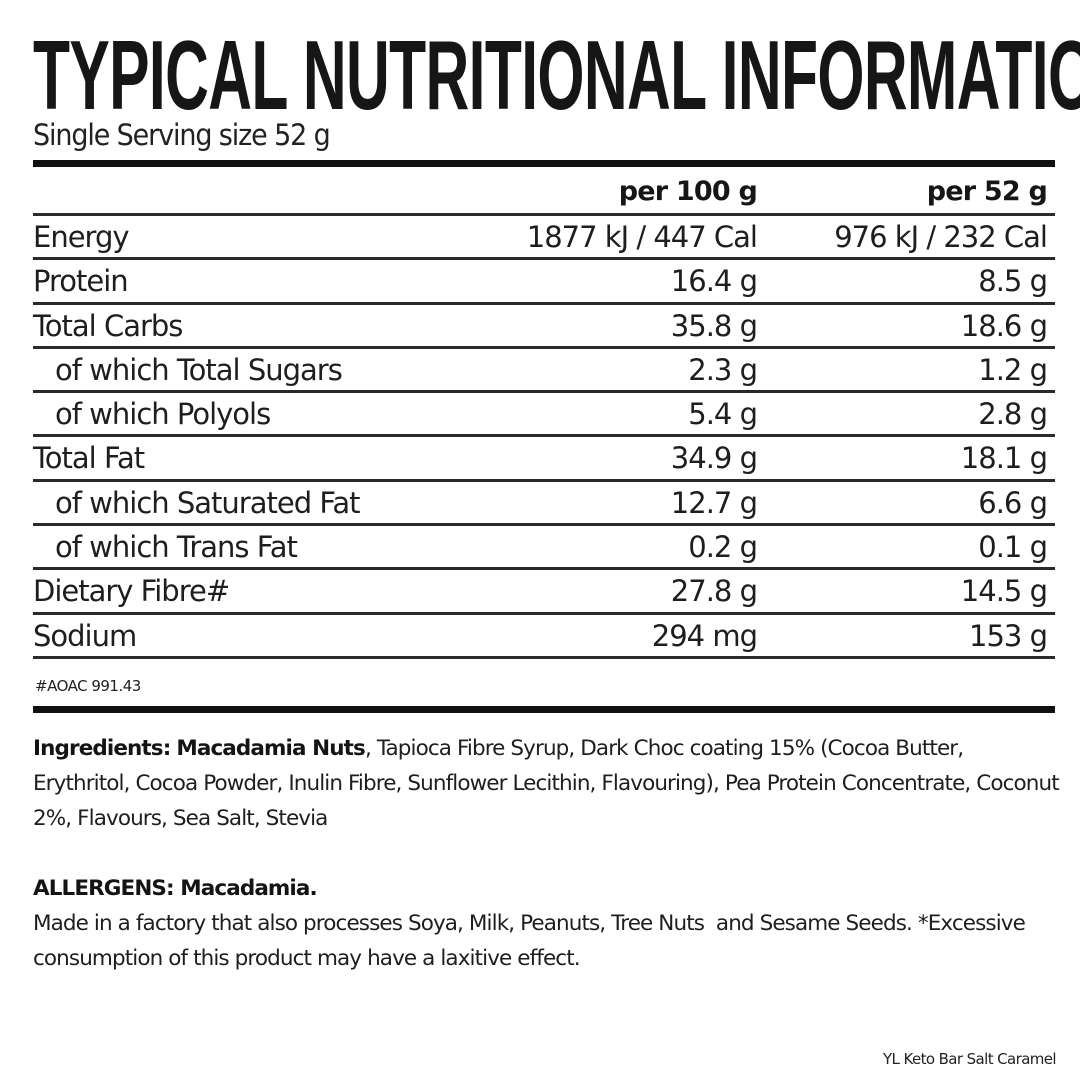 This screenshot has height=1080, width=1080. Describe the element at coordinates (714, 325) in the screenshot. I see `value-per-100g: 35.8 g` at that location.